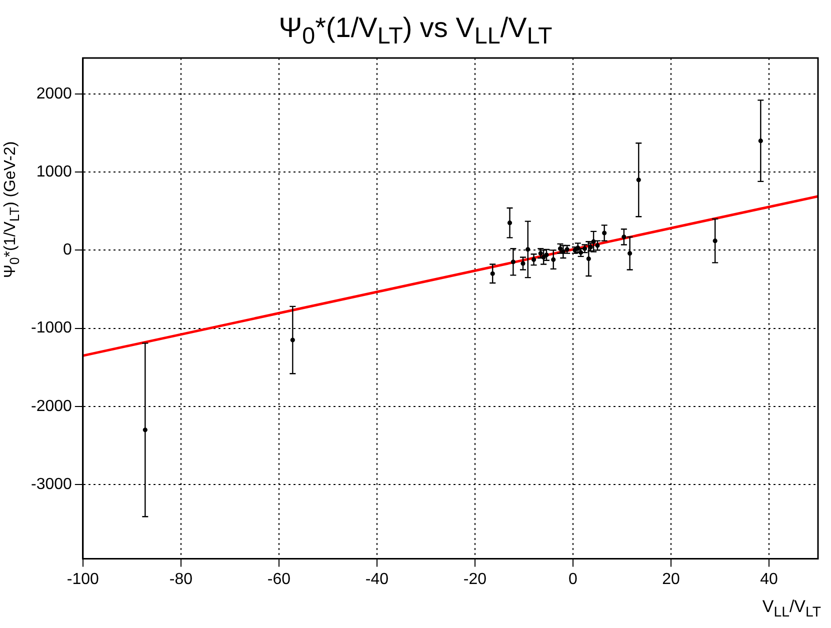 This screenshot has width=831, height=628. Describe the element at coordinates (51, 484) in the screenshot. I see `y-tick-label: -3000` at that location.